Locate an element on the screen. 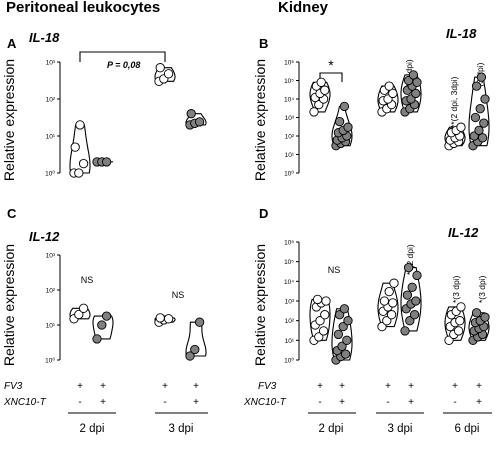 The image size is (500, 450). row-label-fv3-left: FV3 is located at coordinates (13, 386).